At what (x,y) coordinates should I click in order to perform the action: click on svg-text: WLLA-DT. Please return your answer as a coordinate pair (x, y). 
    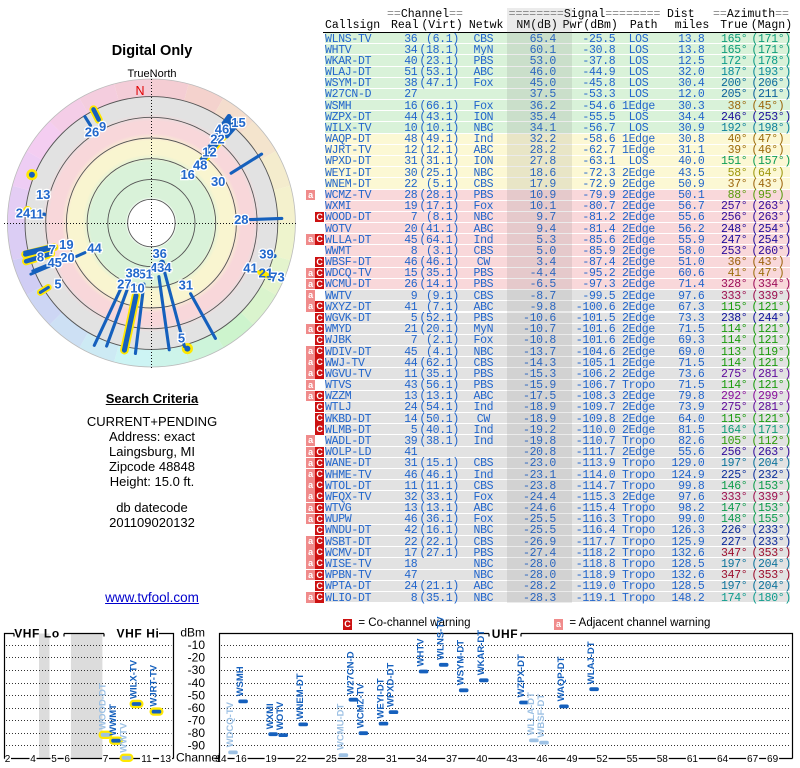
    Looking at the image, I should click on (531, 713).